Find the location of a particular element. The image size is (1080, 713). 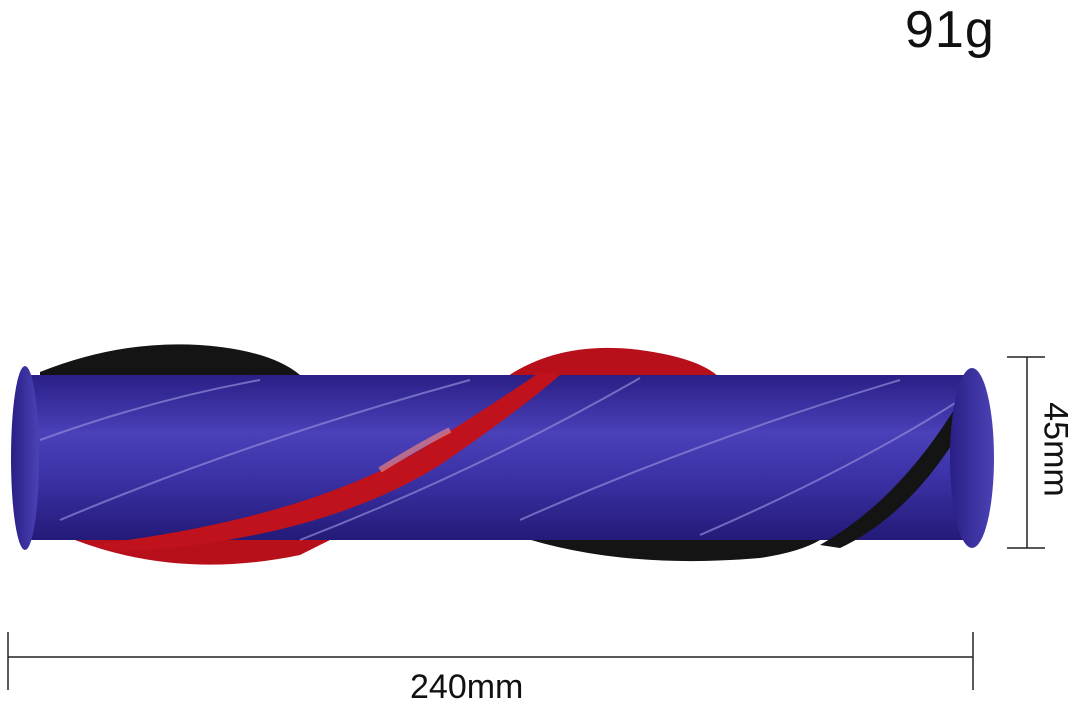

left-end-cap is located at coordinates (25, 458).